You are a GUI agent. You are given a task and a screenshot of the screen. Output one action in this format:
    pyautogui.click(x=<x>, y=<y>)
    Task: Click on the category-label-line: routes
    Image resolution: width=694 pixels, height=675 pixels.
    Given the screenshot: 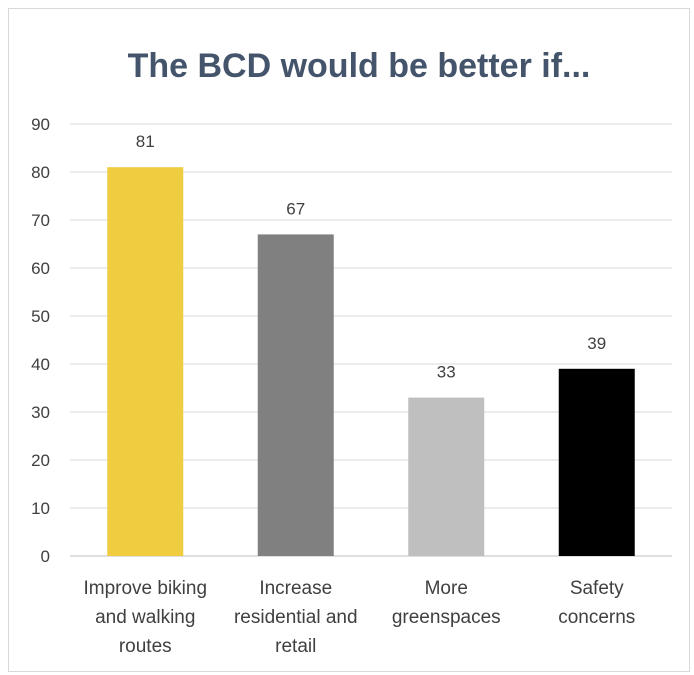 What is the action you would take?
    pyautogui.click(x=145, y=646)
    